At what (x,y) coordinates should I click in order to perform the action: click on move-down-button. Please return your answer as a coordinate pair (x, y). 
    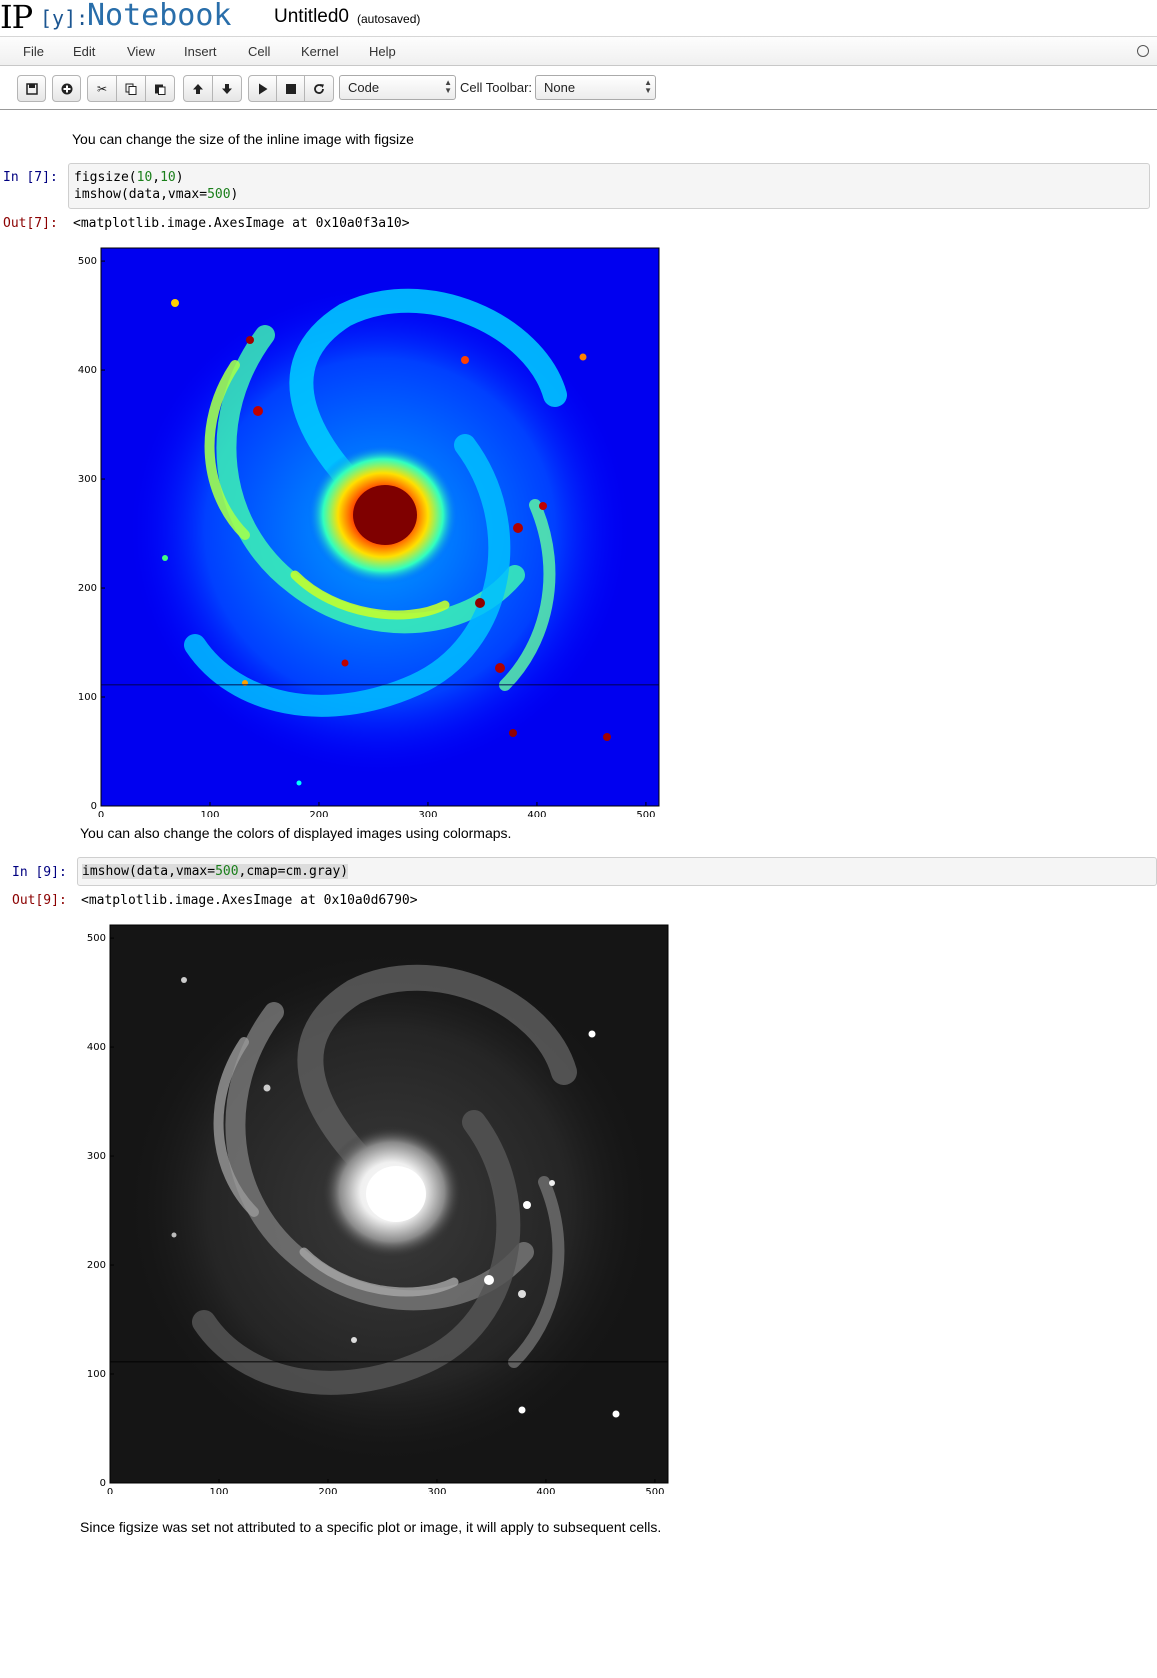
    Looking at the image, I should click on (227, 88).